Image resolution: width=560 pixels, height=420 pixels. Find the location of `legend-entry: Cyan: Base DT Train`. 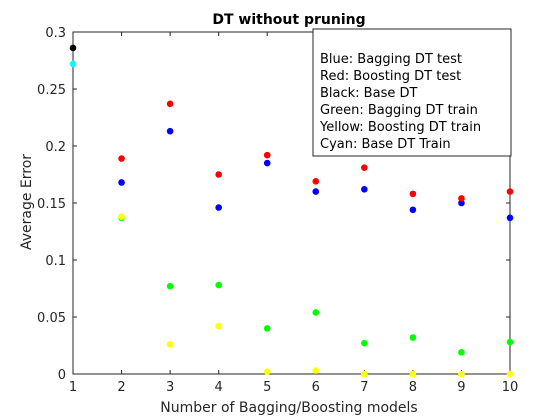

legend-entry: Cyan: Base DT Train is located at coordinates (385, 144).